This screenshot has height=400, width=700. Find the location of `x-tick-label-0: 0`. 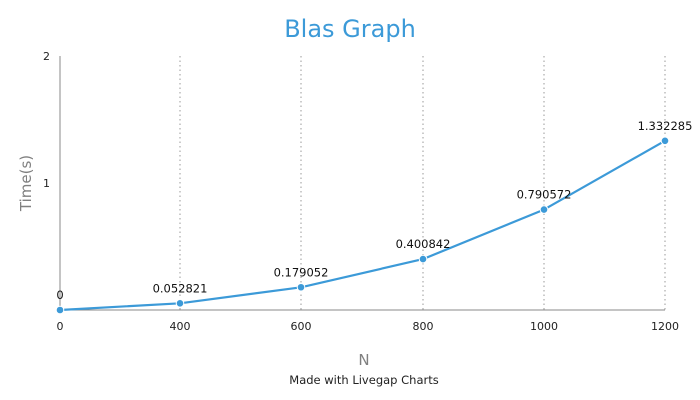

x-tick-label-0: 0 is located at coordinates (60, 326).